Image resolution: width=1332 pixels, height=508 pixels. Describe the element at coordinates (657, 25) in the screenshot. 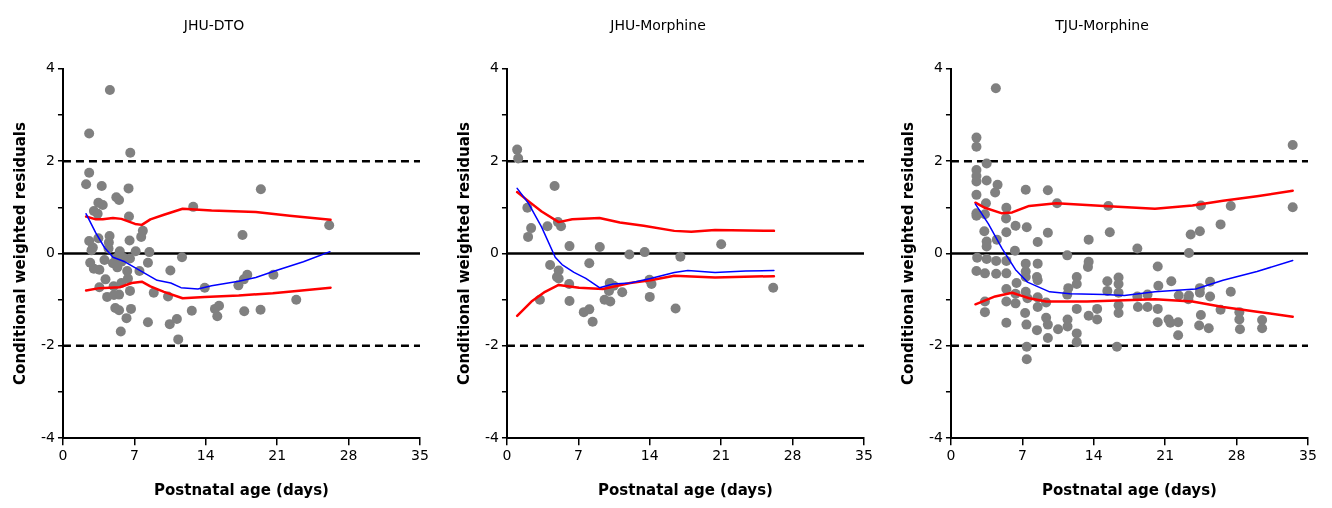

I see `chart-title: JHU-Morphine` at that location.